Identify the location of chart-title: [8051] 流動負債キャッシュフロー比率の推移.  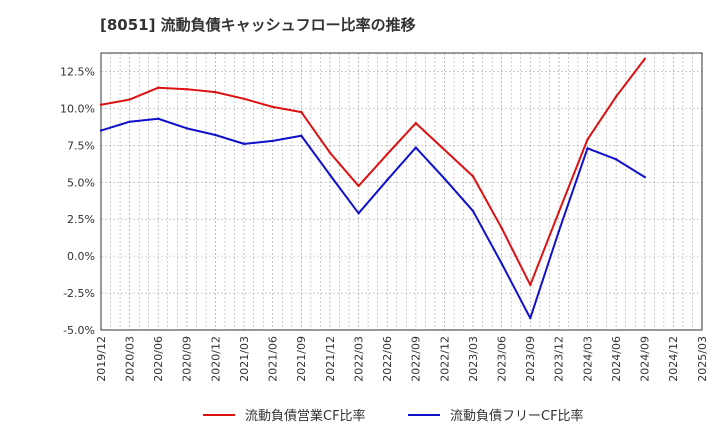
(258, 25).